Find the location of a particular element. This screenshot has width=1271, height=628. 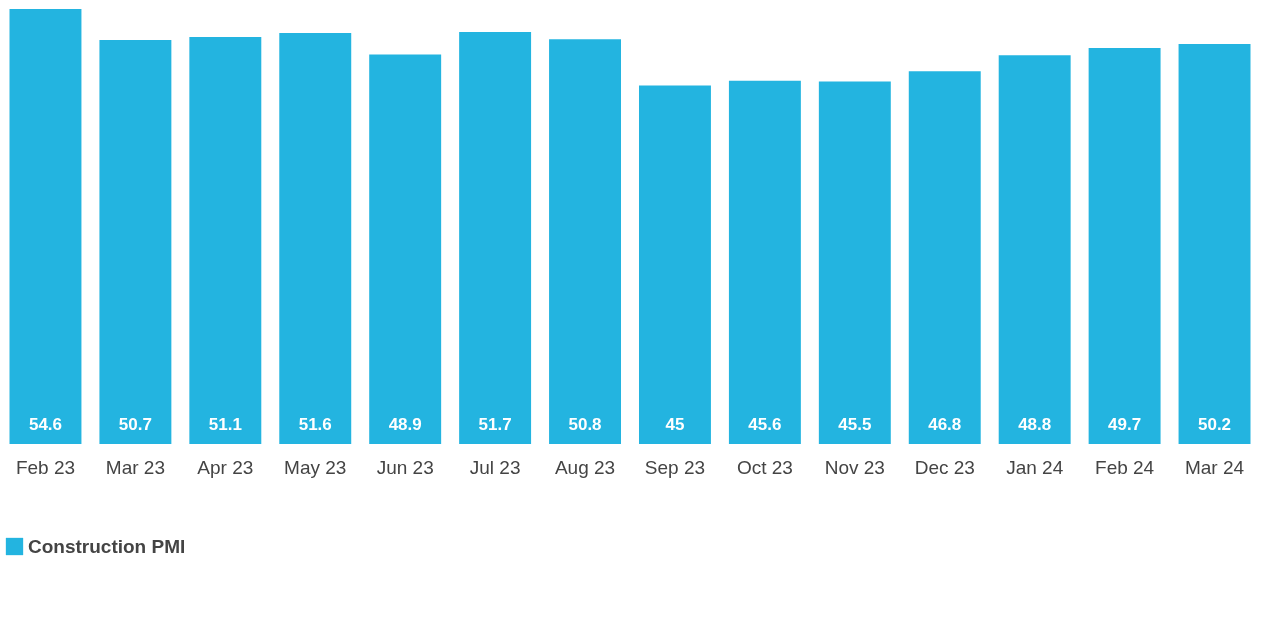

data-label: 51.6 is located at coordinates (315, 424).